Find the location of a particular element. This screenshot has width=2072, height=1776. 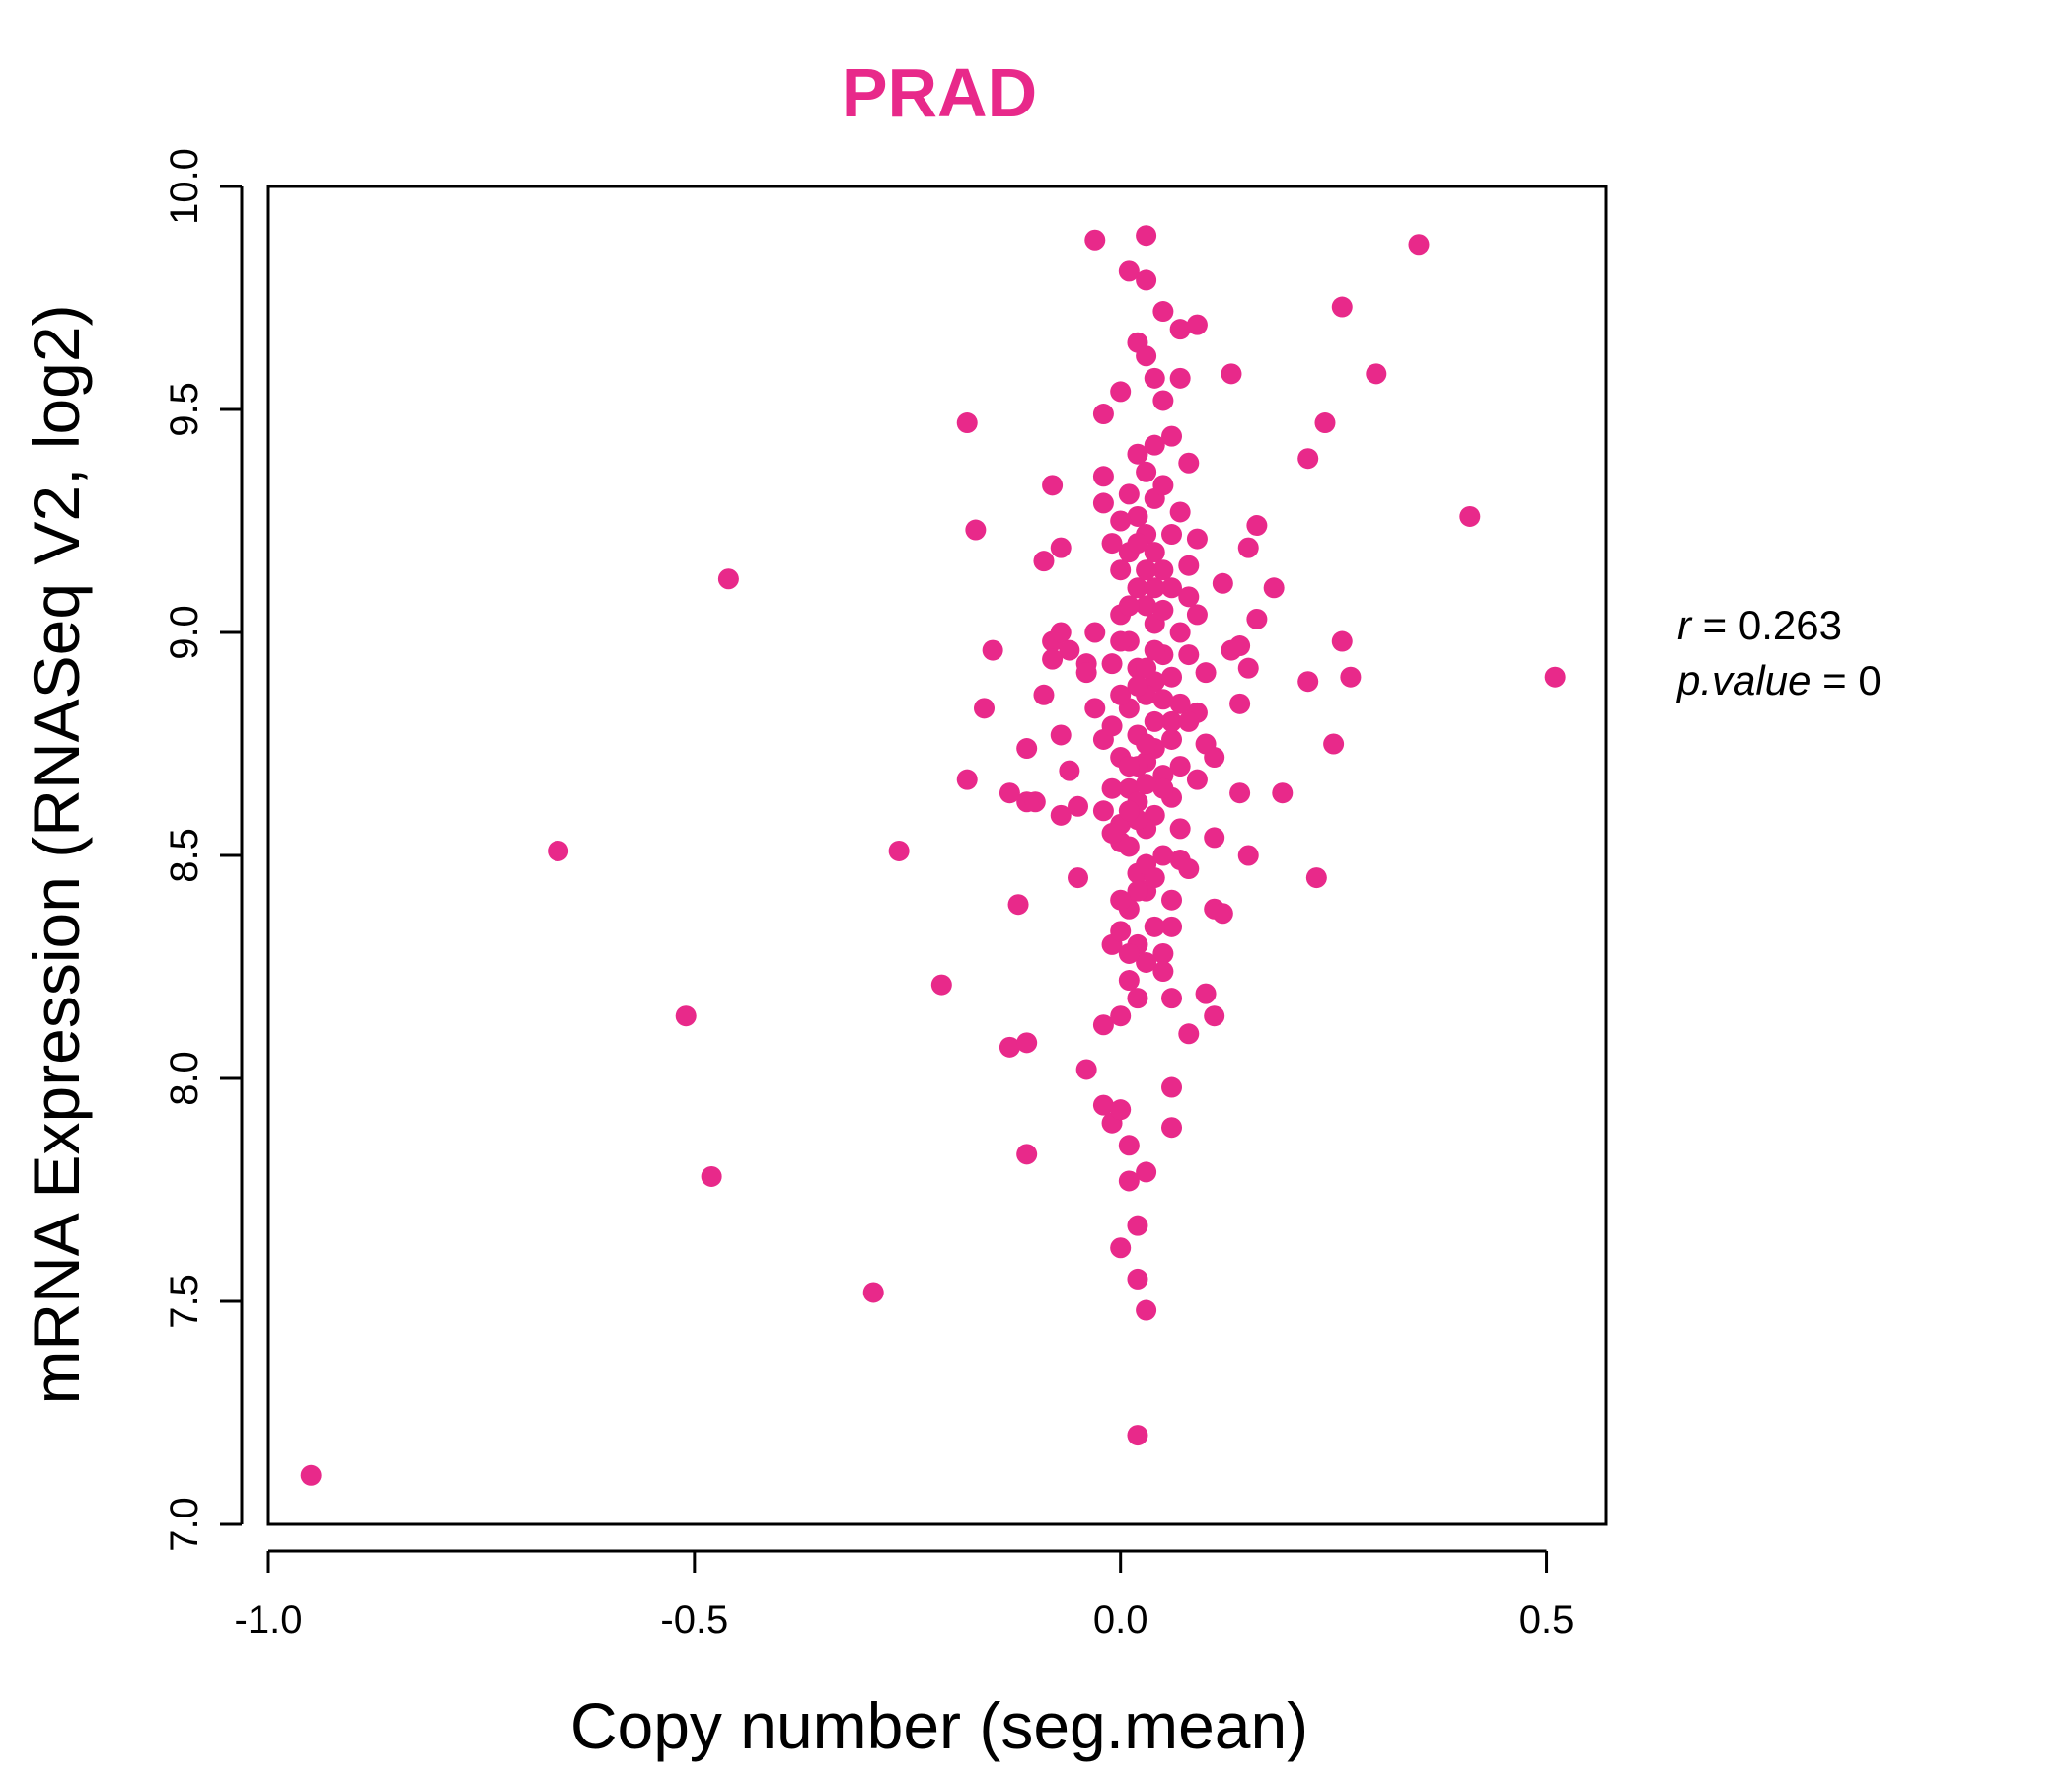

x-axis: -1.0 -0.5 0.0 0.5 is located at coordinates (905, 1595).